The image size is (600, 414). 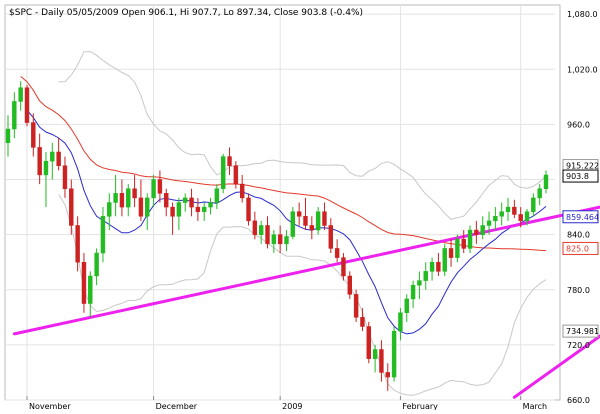 What do you see at coordinates (578, 235) in the screenshot?
I see `y-tick-label: 840.0` at bounding box center [578, 235].